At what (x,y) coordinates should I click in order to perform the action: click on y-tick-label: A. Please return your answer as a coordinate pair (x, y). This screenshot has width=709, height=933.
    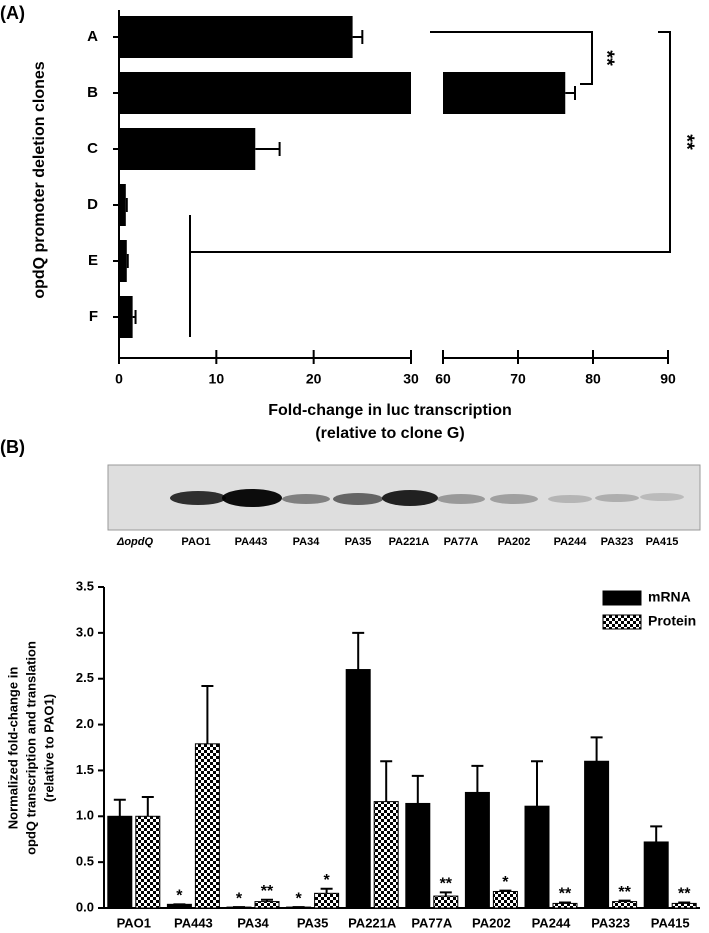
    Looking at the image, I should click on (92, 36).